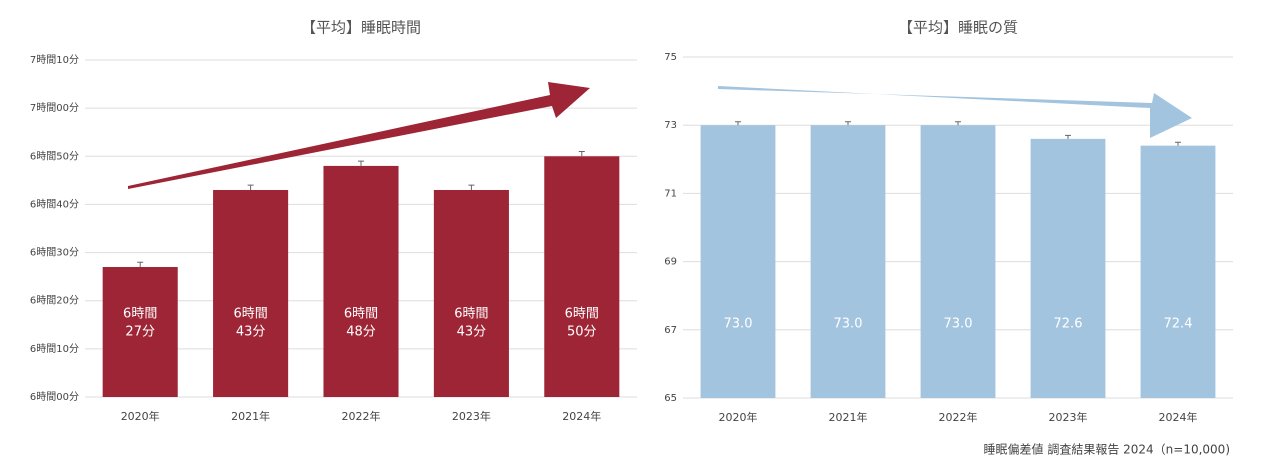 The image size is (1273, 473). I want to click on y-tick-label: 73, so click(670, 125).